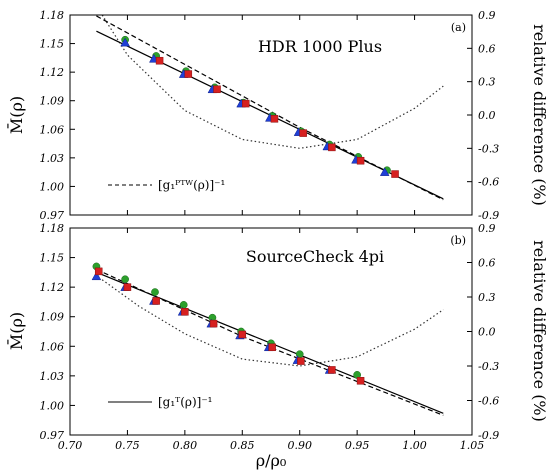 This screenshot has width=550, height=474. I want to click on panel-b-ylabel: M̄(ρ), so click(15, 331).